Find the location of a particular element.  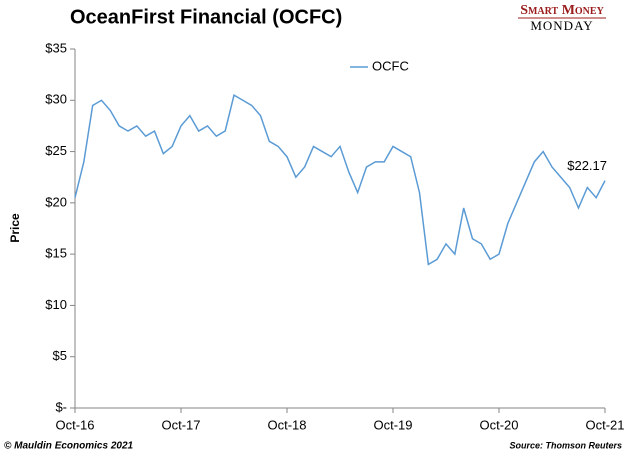

x-tick-label: Oct-19 is located at coordinates (392, 424).